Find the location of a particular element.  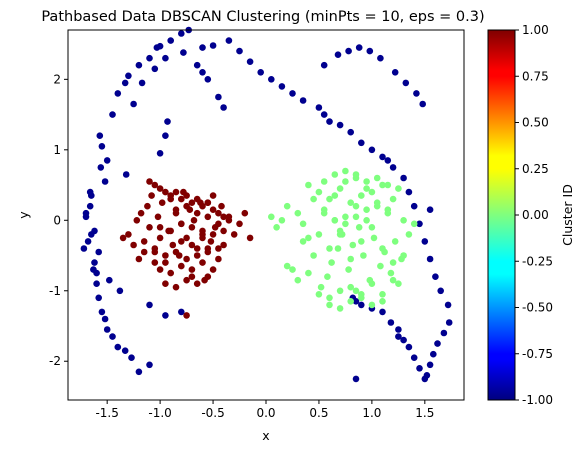

x-tick-label: -1.0 is located at coordinates (159, 413).